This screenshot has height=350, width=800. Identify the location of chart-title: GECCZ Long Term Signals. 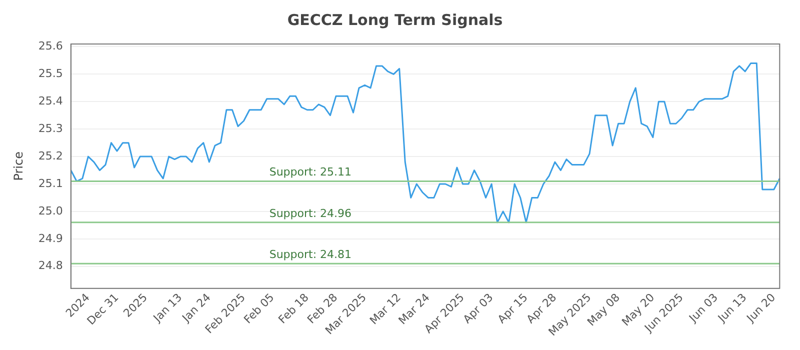
(395, 19).